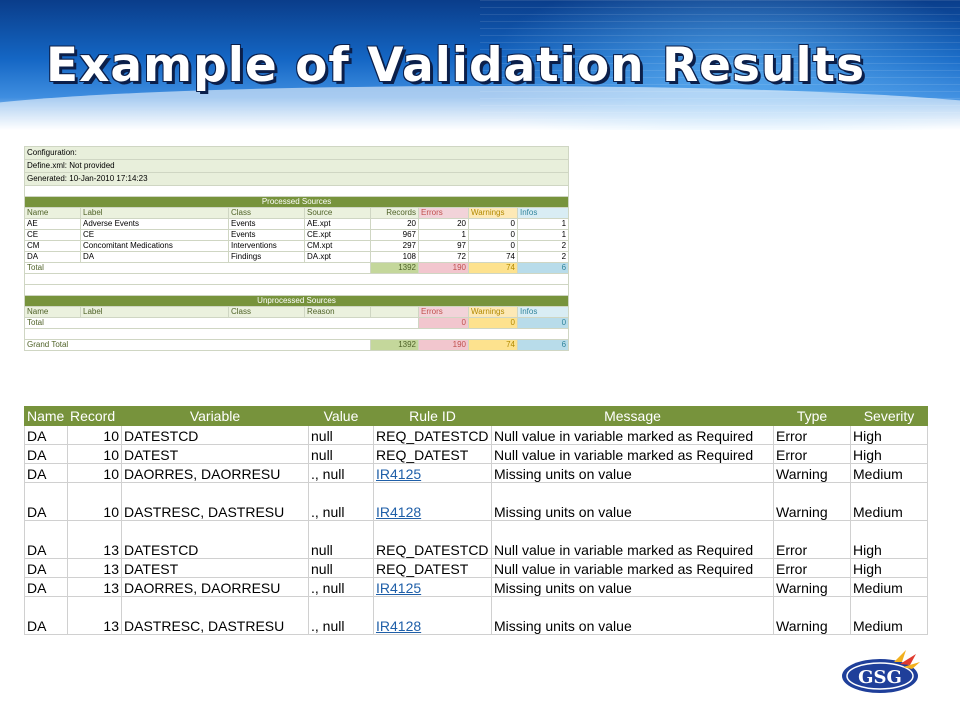 This screenshot has height=720, width=960. What do you see at coordinates (266, 246) in the screenshot?
I see `cell: Interventions` at bounding box center [266, 246].